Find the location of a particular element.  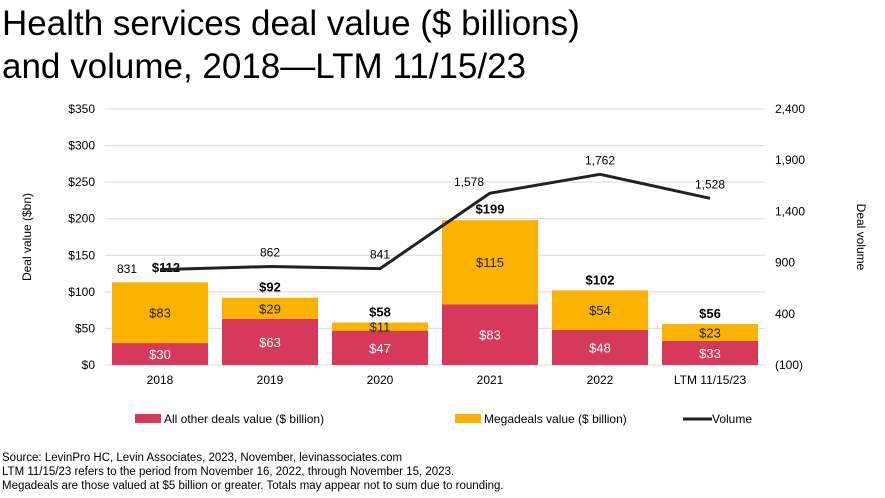

y2-tick-label: 400 is located at coordinates (785, 314).